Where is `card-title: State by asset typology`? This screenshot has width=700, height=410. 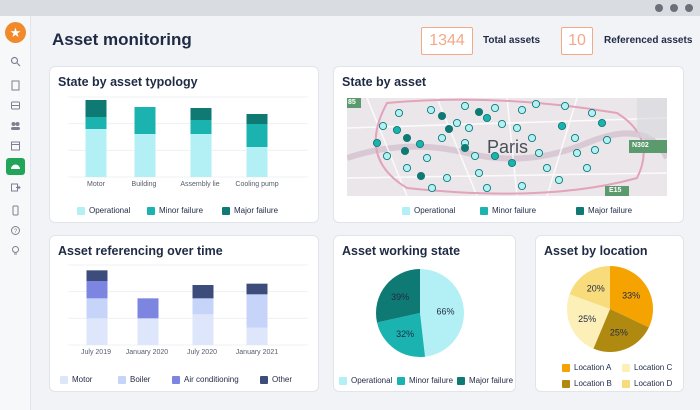 card-title: State by asset typology is located at coordinates (128, 82).